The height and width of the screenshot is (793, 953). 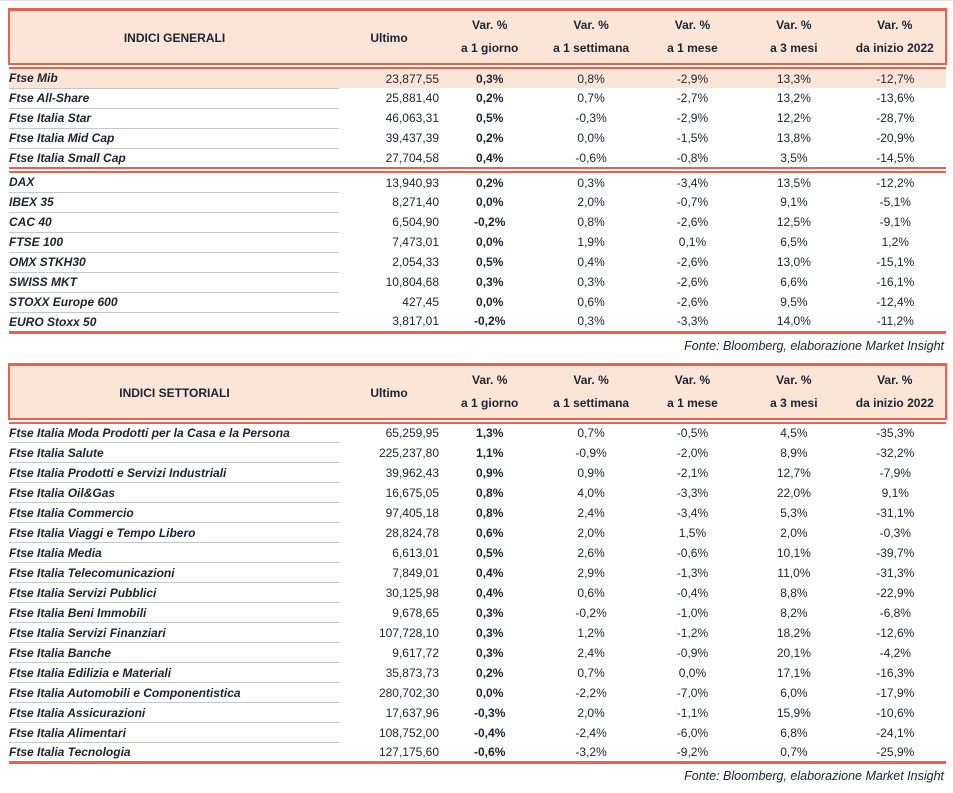 What do you see at coordinates (490, 157) in the screenshot?
I see `var-1d-cell: 0,4%` at bounding box center [490, 157].